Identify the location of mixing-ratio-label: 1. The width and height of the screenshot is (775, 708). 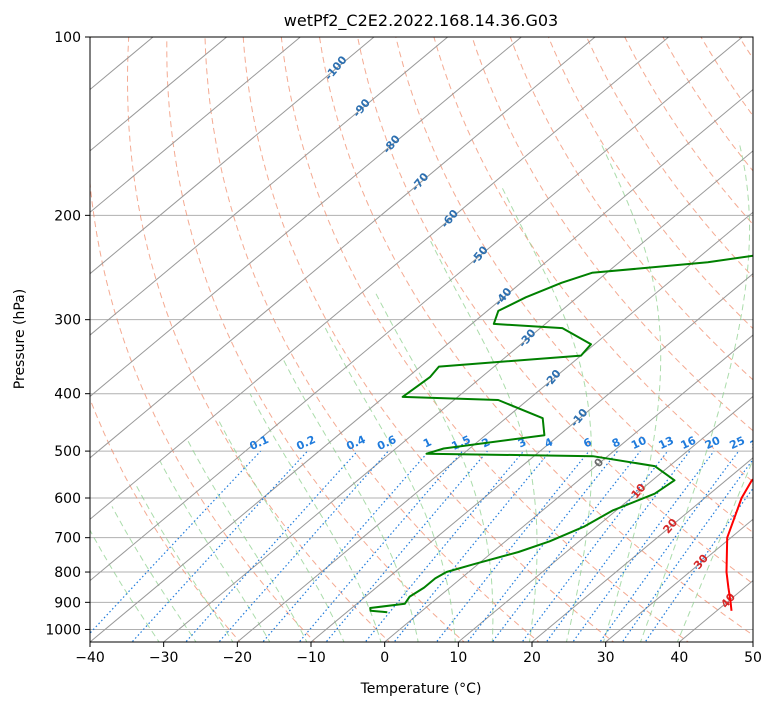
(427, 442).